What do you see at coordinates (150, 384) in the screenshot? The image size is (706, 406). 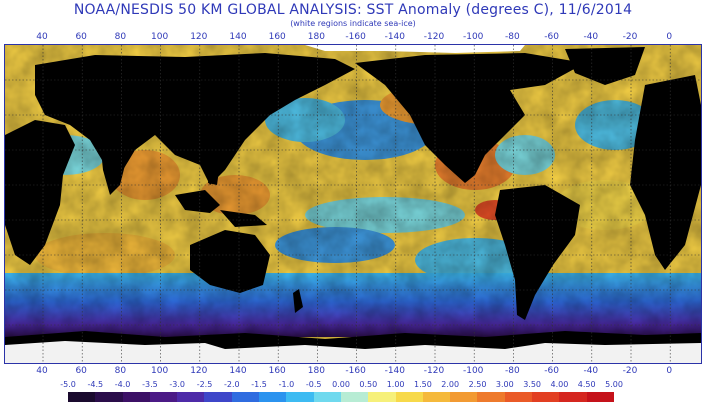 I see `legend-label: -3.5` at bounding box center [150, 384].